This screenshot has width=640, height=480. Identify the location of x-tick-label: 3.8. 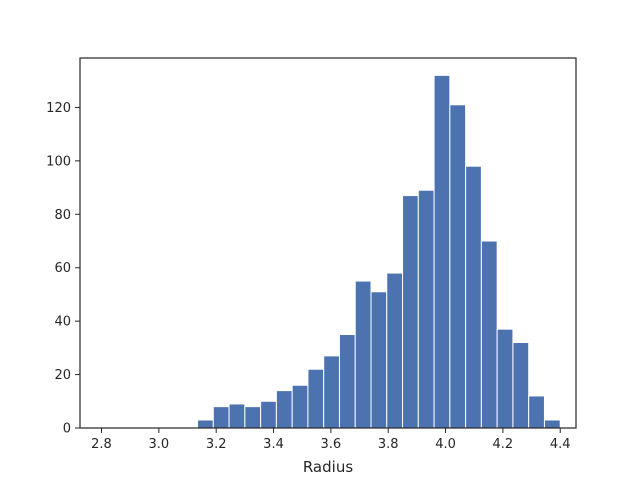
(388, 444).